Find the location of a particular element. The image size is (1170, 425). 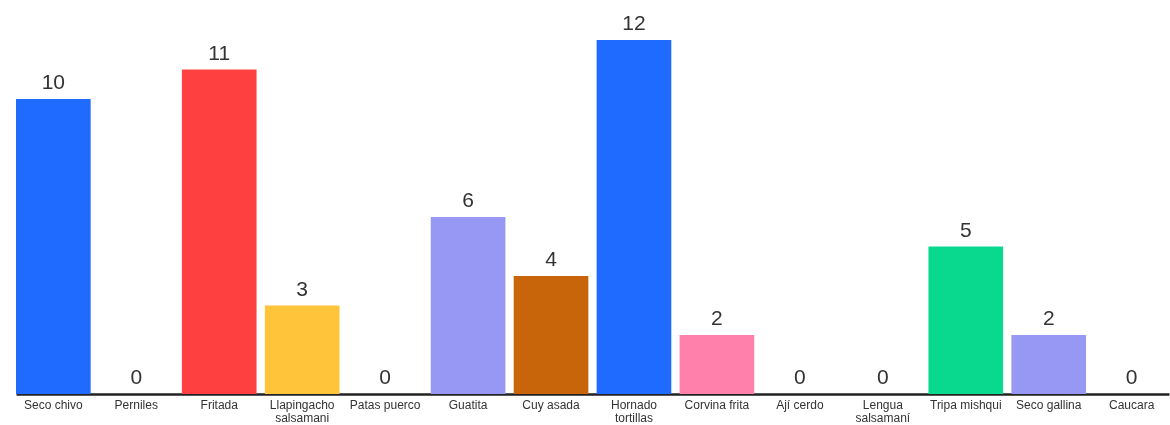

x-tick-label: Seco gallina is located at coordinates (1049, 404).